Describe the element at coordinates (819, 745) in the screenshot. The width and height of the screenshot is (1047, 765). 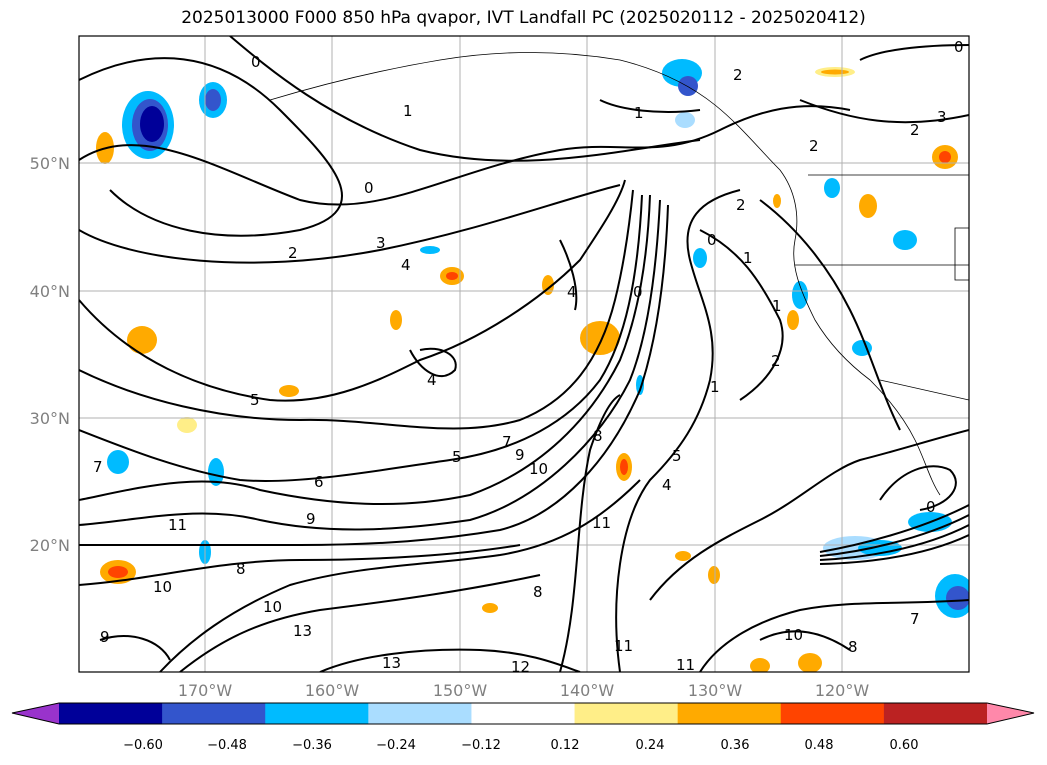
I see `colorbar-tick-label: 0.48` at that location.